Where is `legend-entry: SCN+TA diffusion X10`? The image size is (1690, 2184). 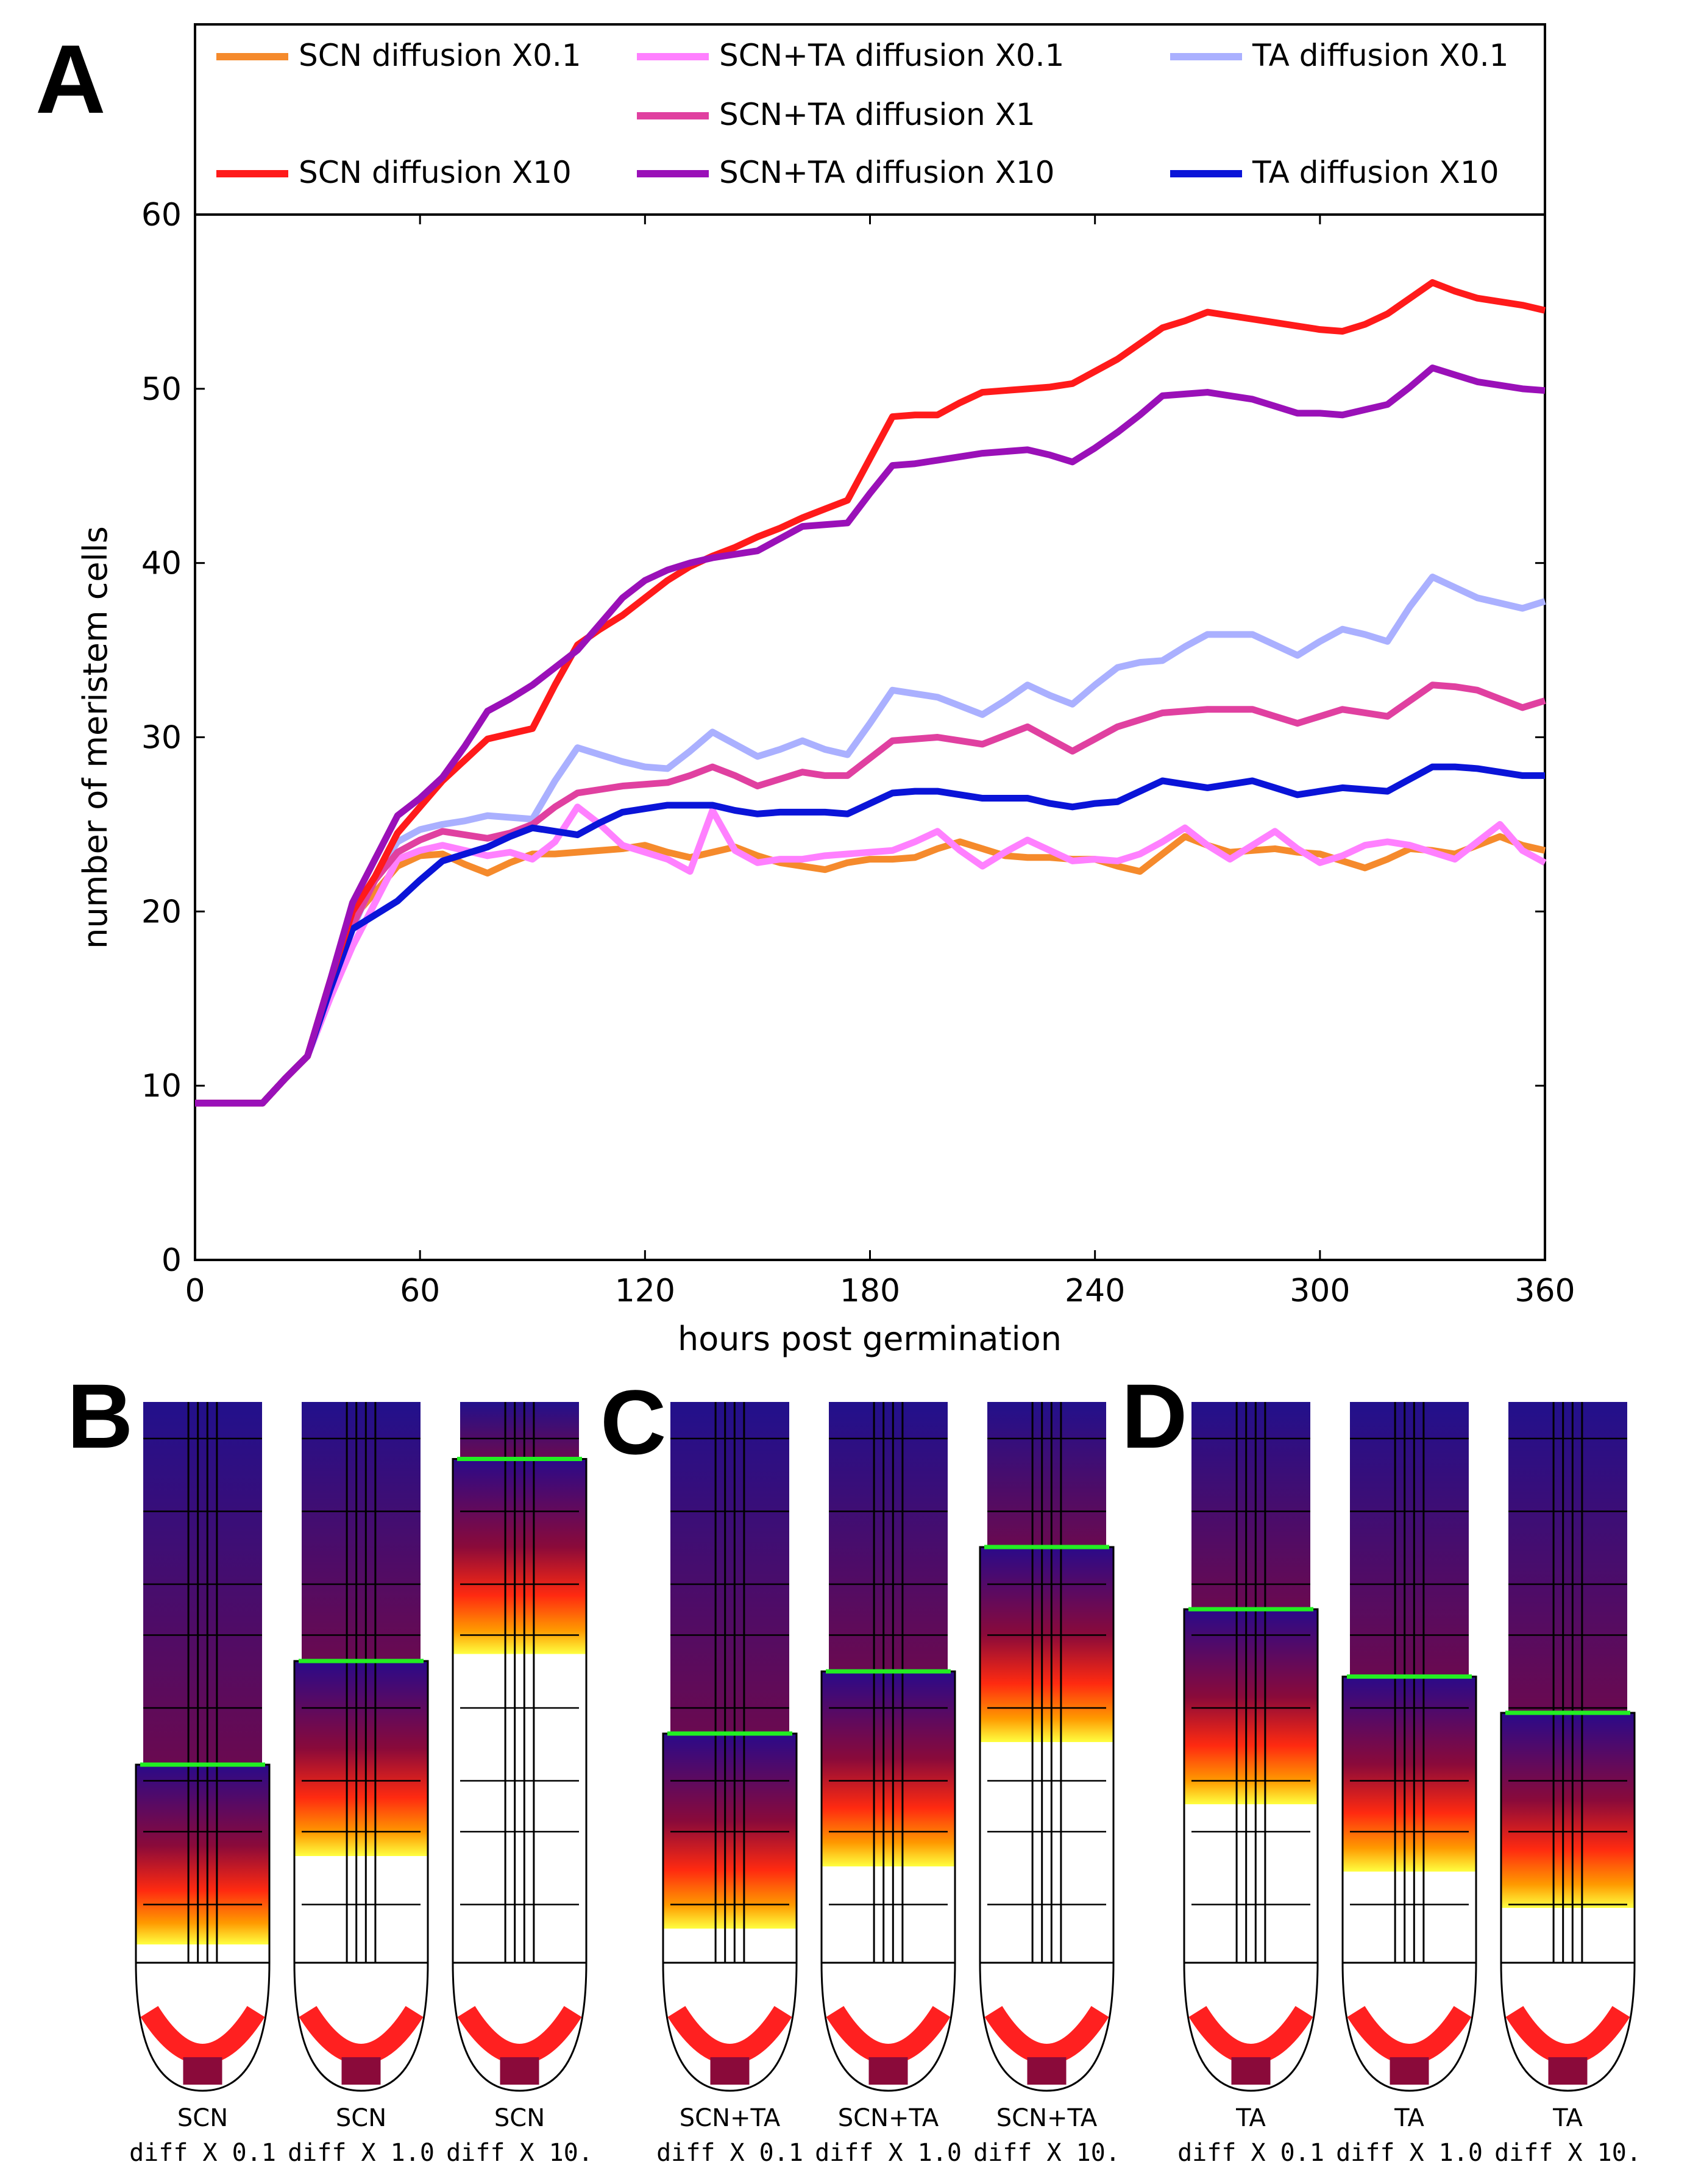 legend-entry: SCN+TA diffusion X10 is located at coordinates (887, 172).